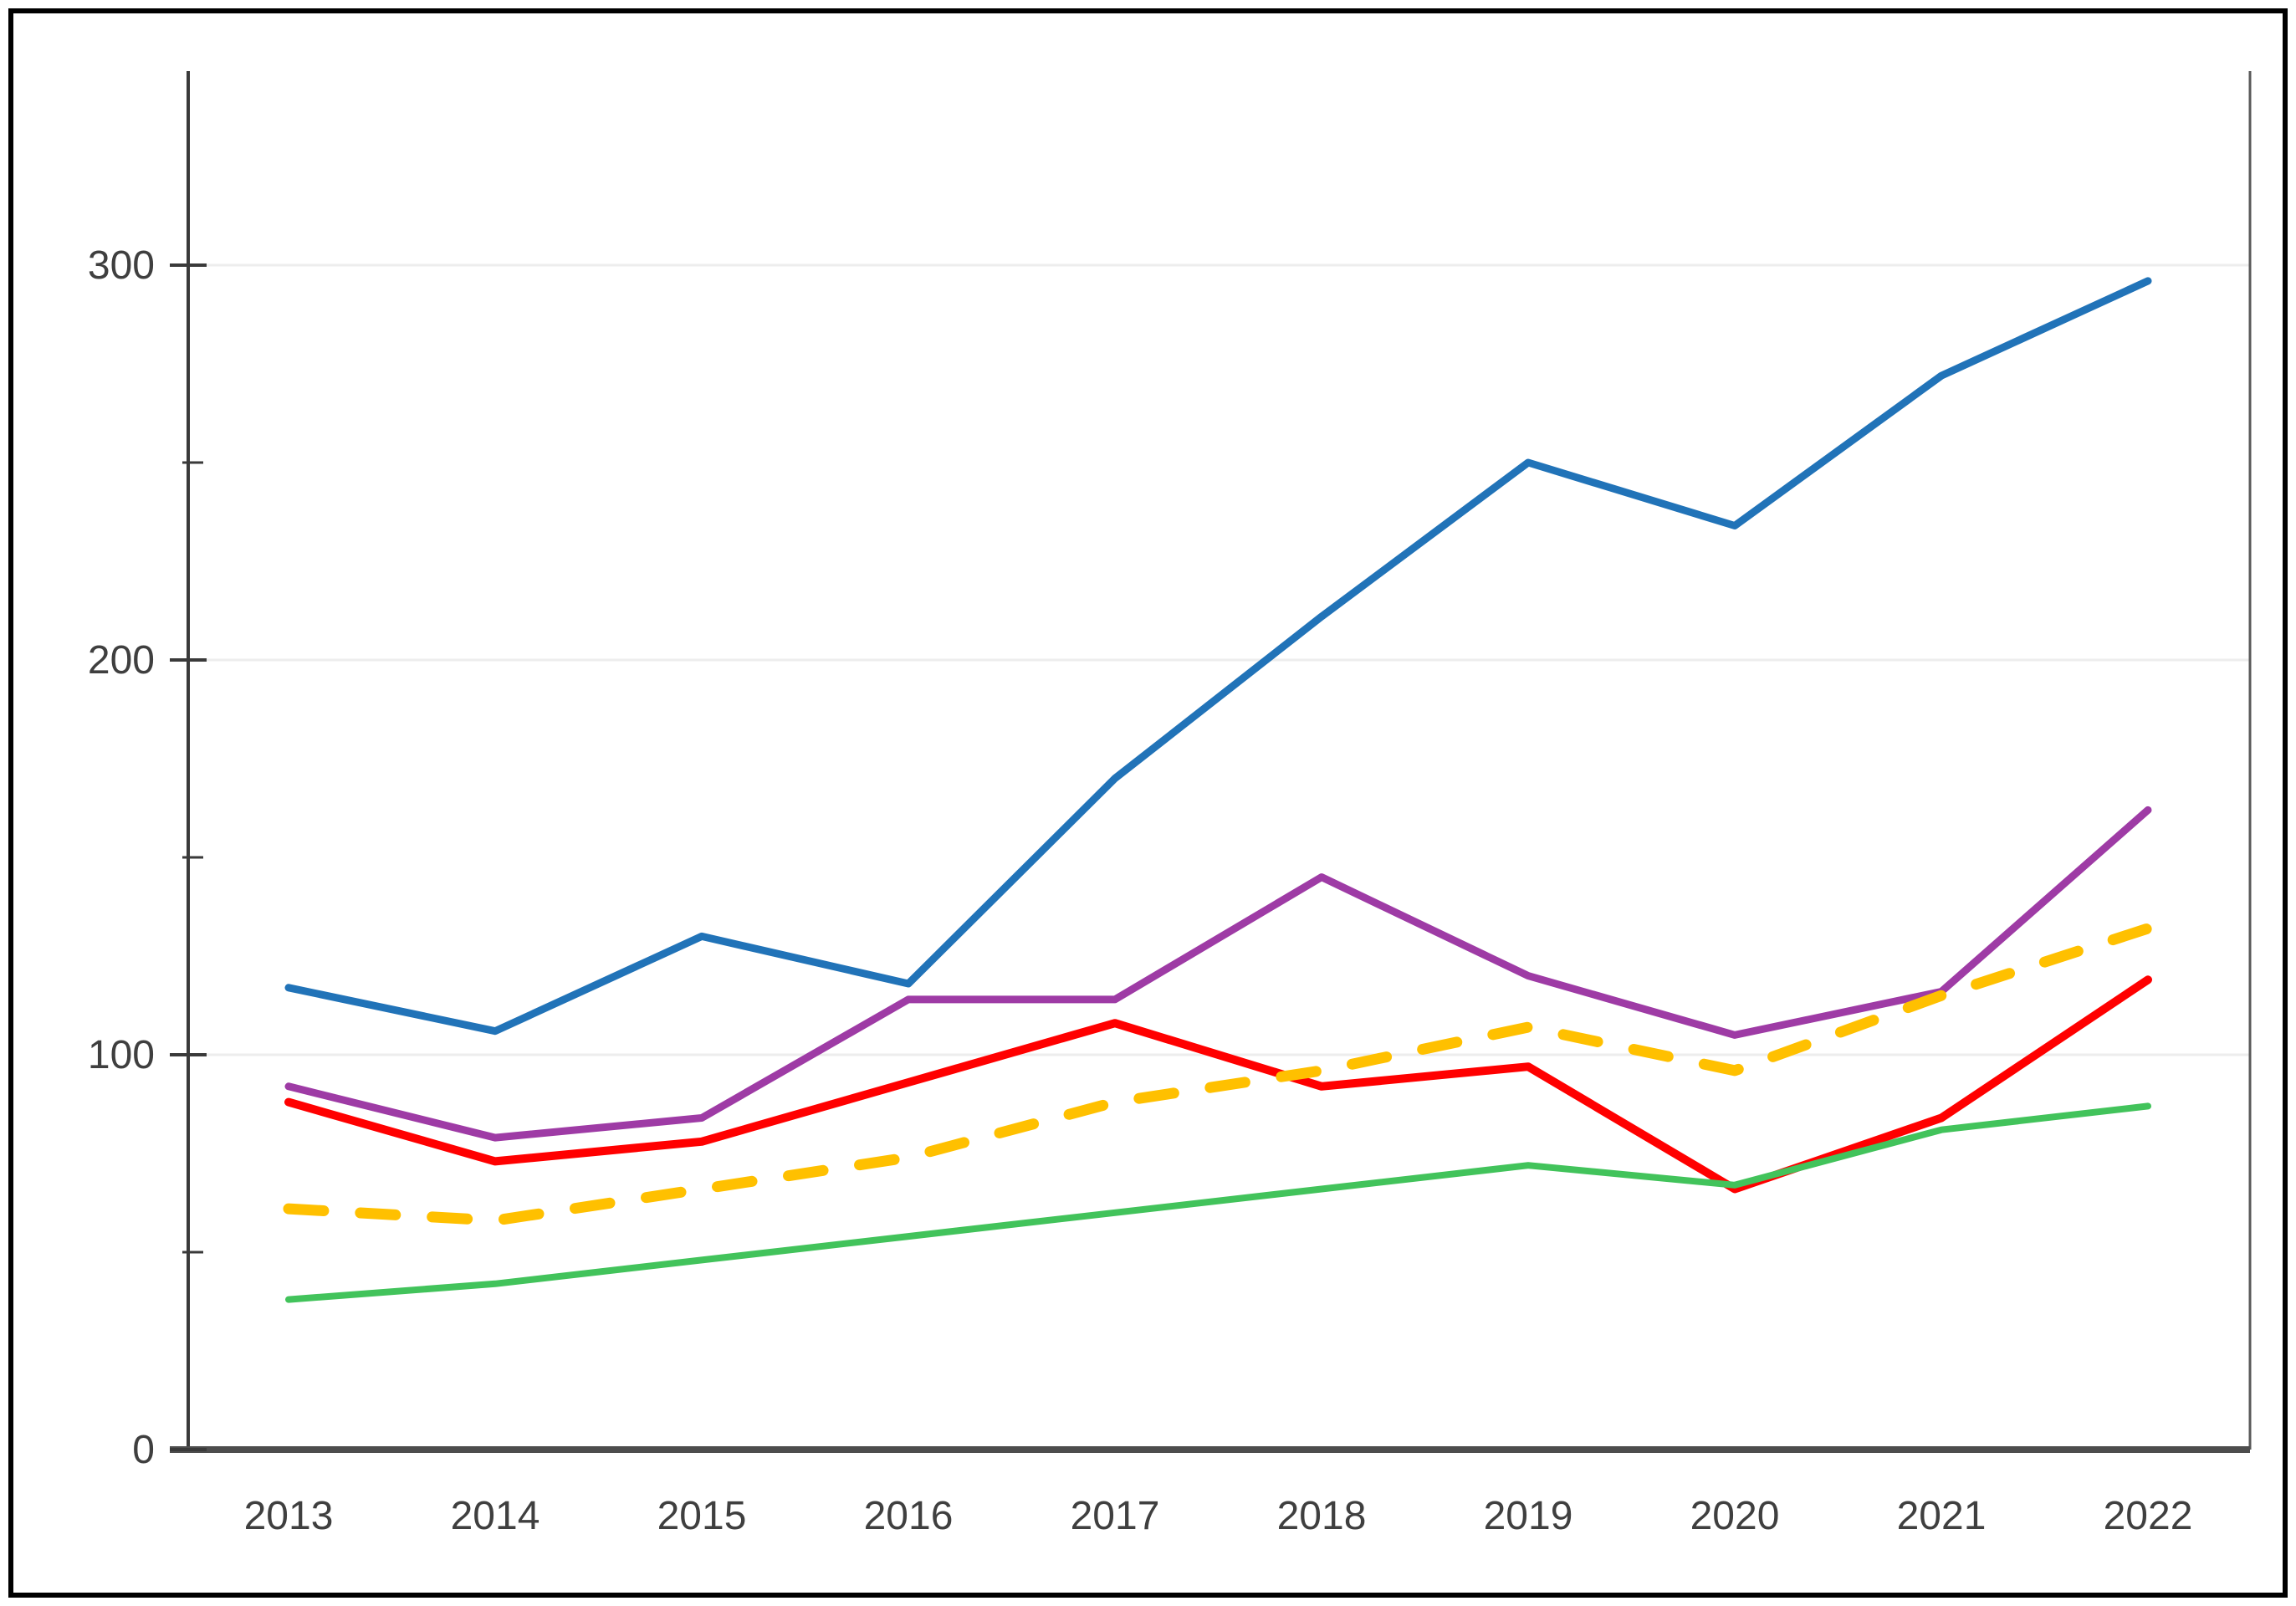 This screenshot has width=2296, height=1606. I want to click on x-tick-label-2021: 2021, so click(1942, 1516).